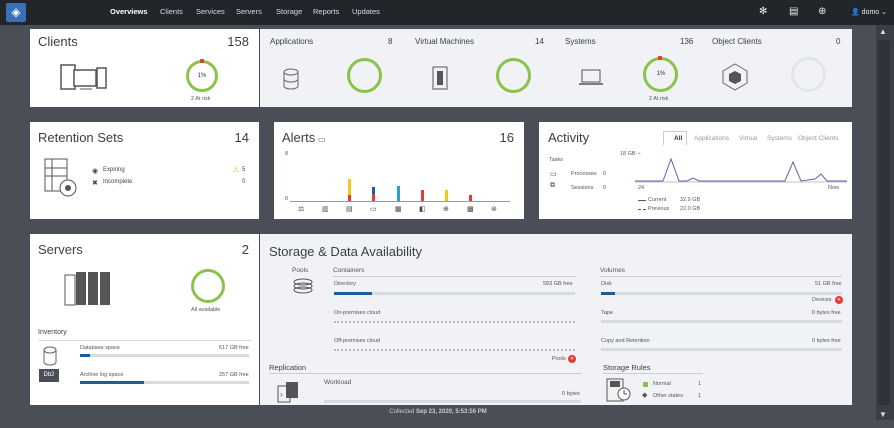 This screenshot has width=894, height=428. What do you see at coordinates (584, 174) in the screenshot?
I see `processes-label: Processes` at bounding box center [584, 174].